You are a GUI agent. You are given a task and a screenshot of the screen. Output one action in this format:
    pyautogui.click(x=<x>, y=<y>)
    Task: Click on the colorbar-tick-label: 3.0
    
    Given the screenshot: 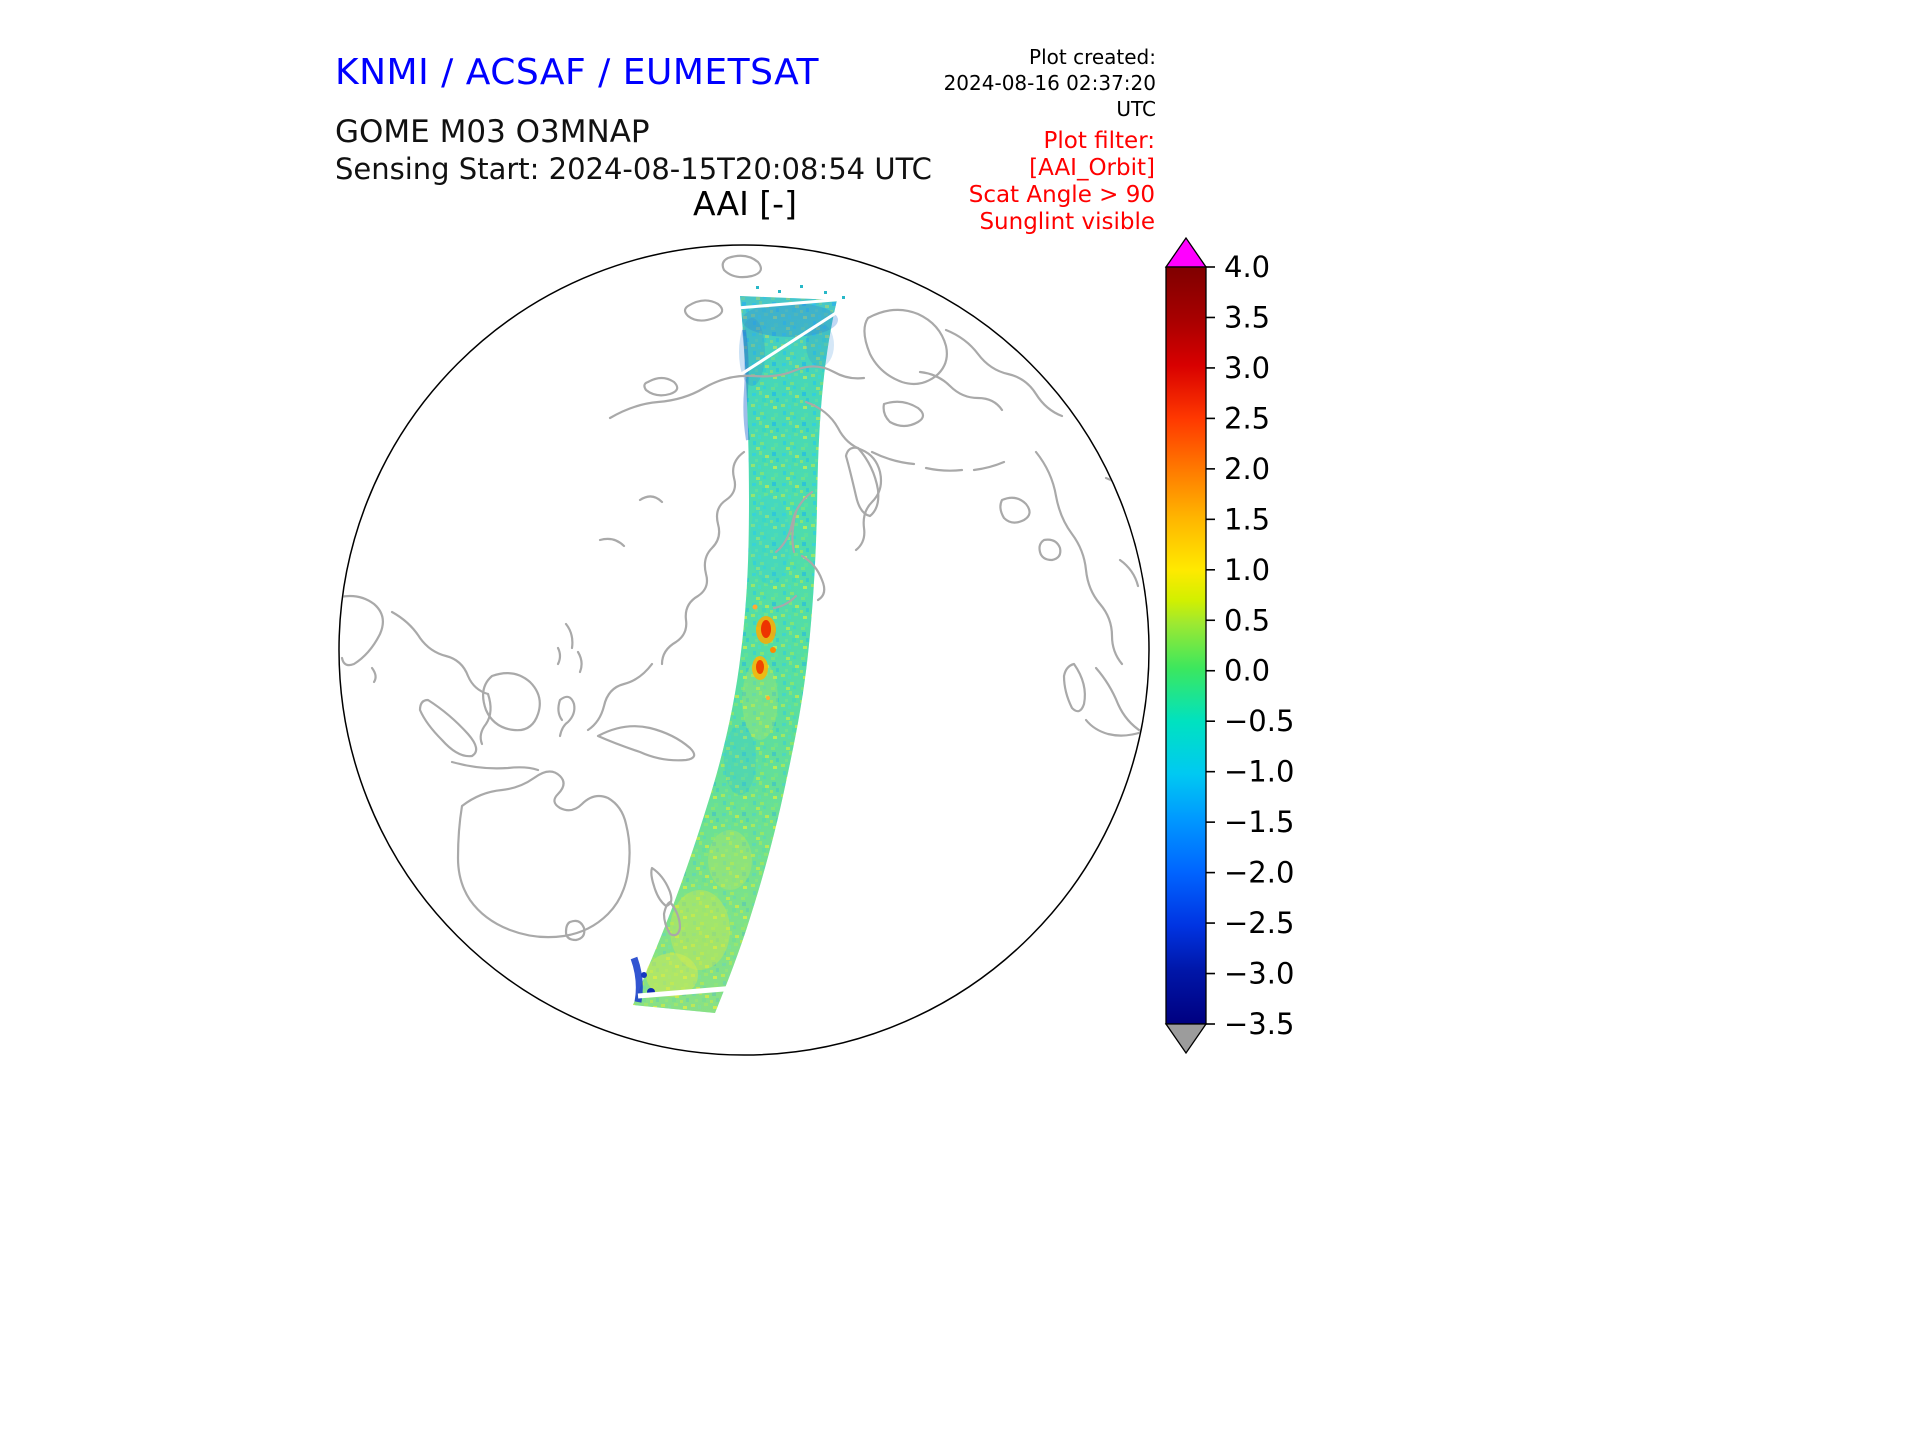 What is the action you would take?
    pyautogui.click(x=1247, y=368)
    